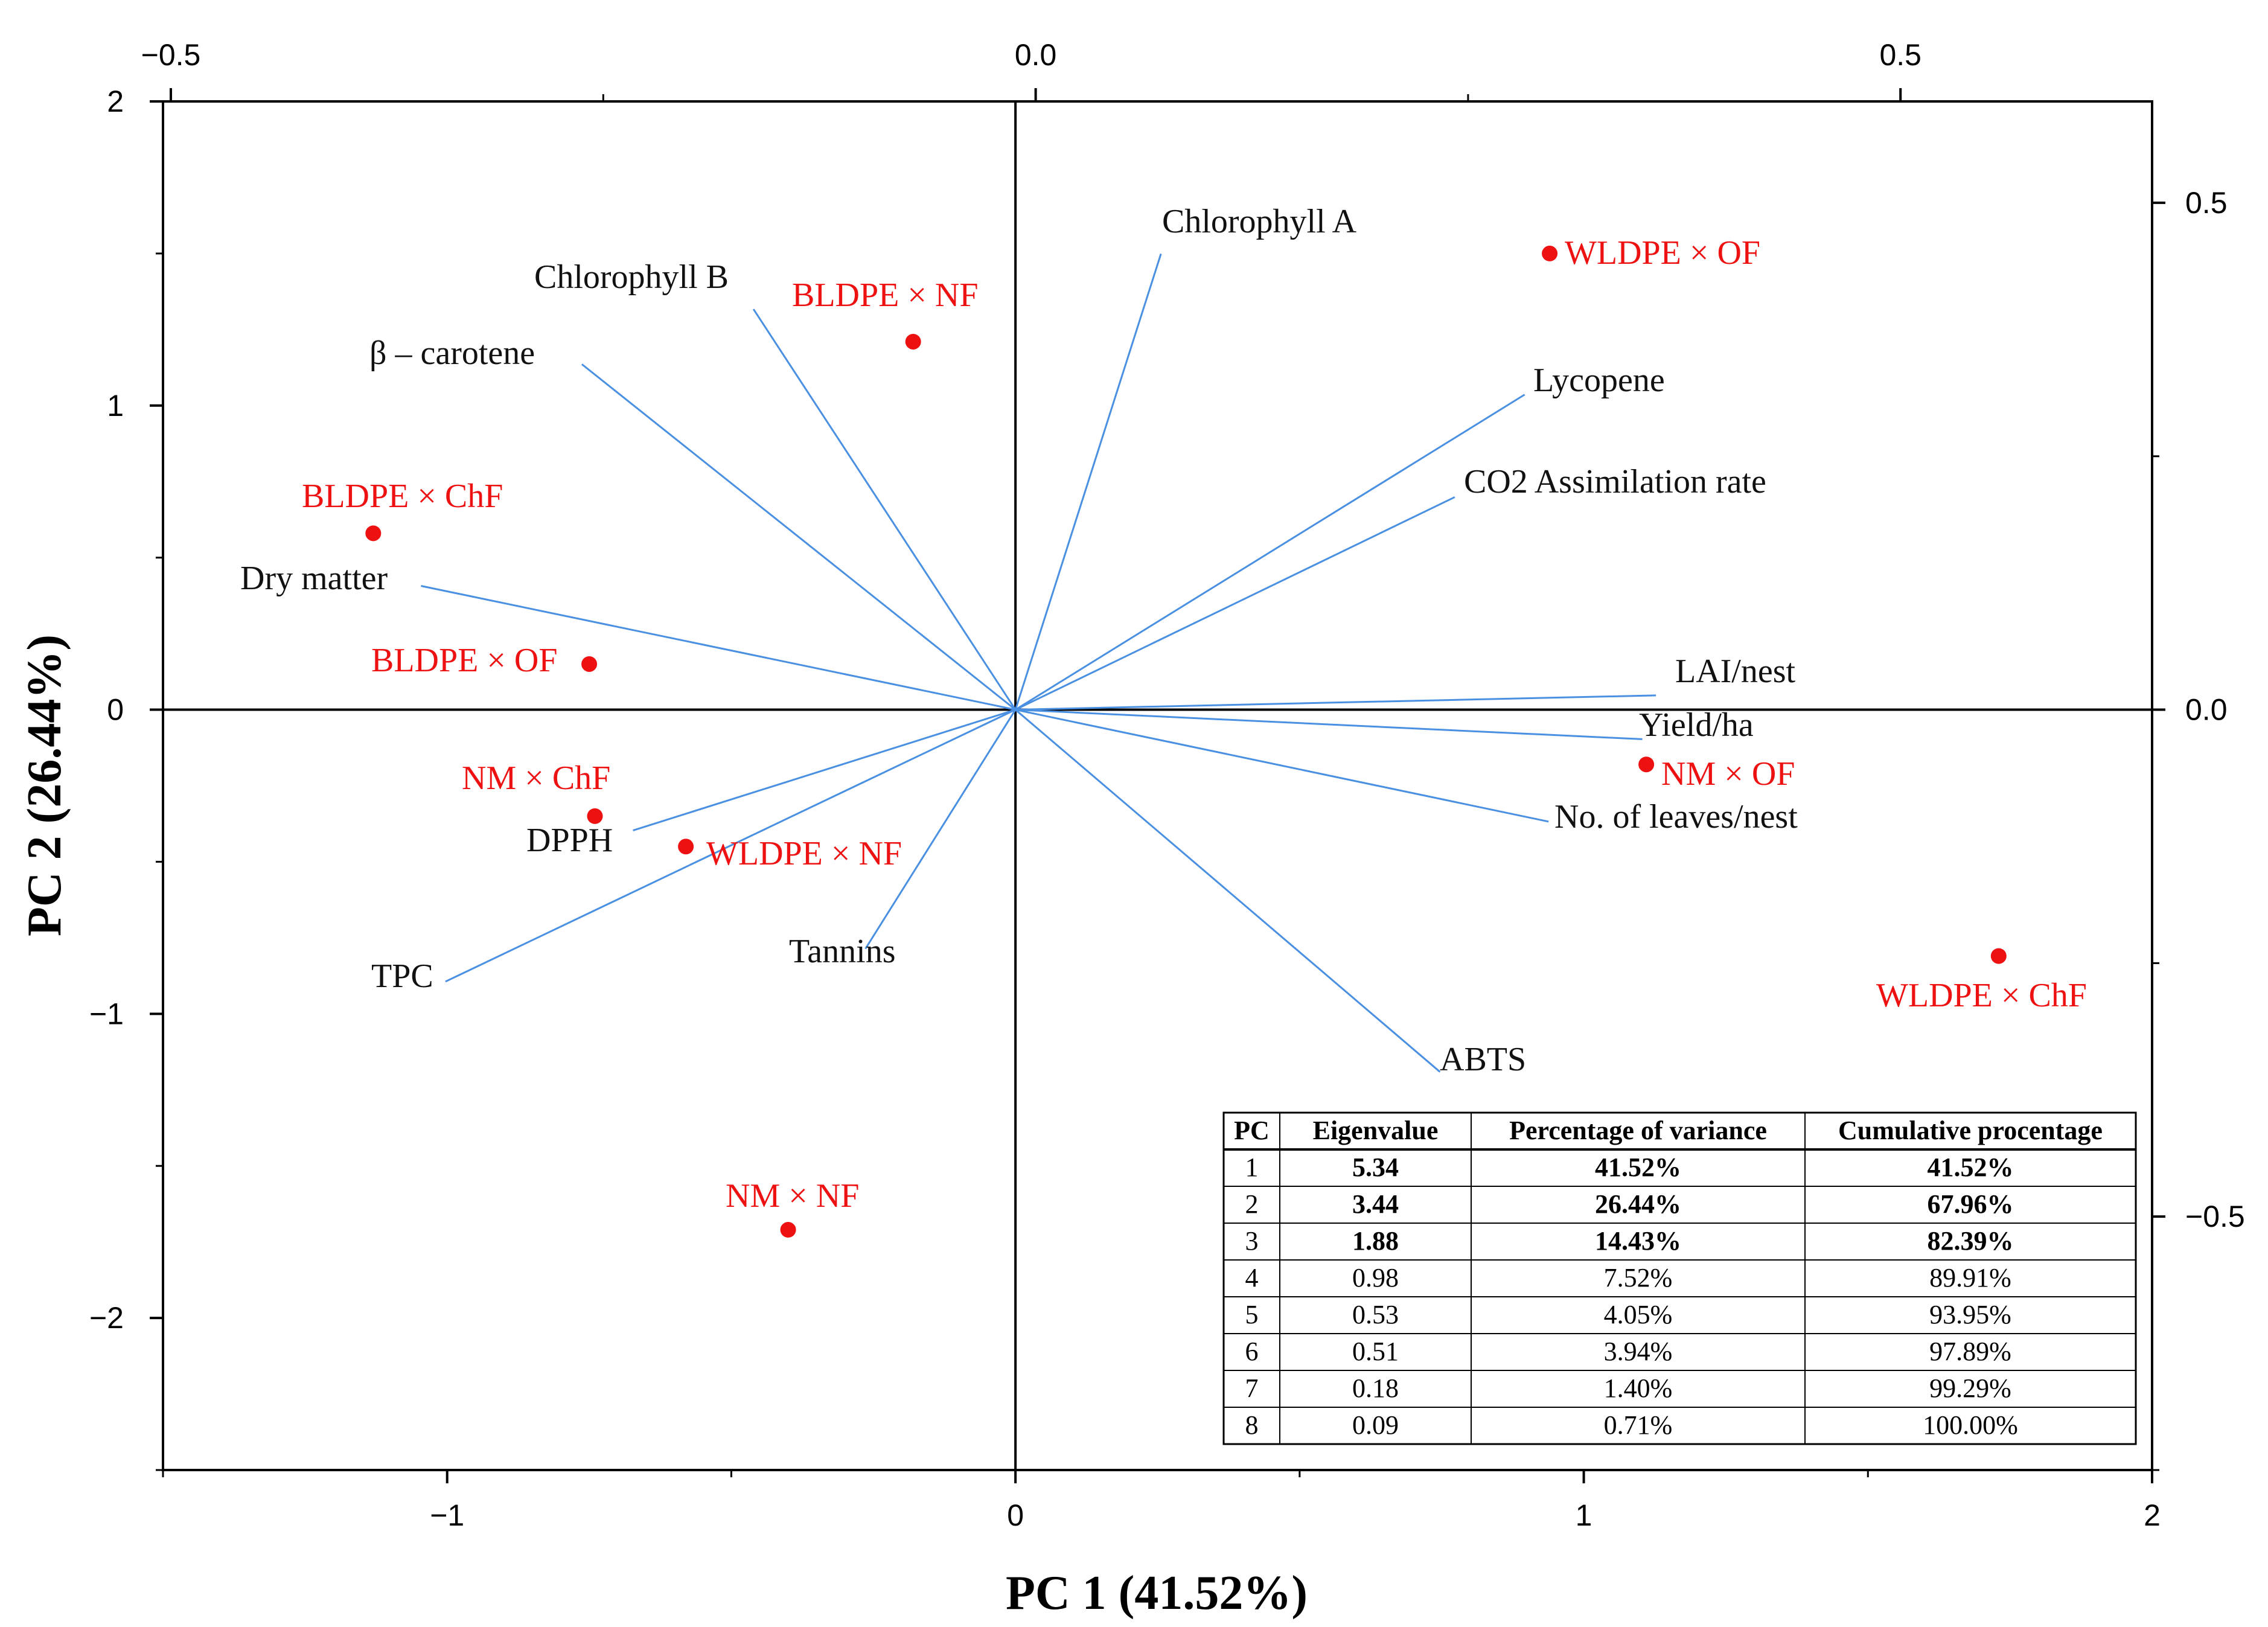 The image size is (2268, 1627). What do you see at coordinates (1252, 1130) in the screenshot?
I see `table-header-cell: PC` at bounding box center [1252, 1130].